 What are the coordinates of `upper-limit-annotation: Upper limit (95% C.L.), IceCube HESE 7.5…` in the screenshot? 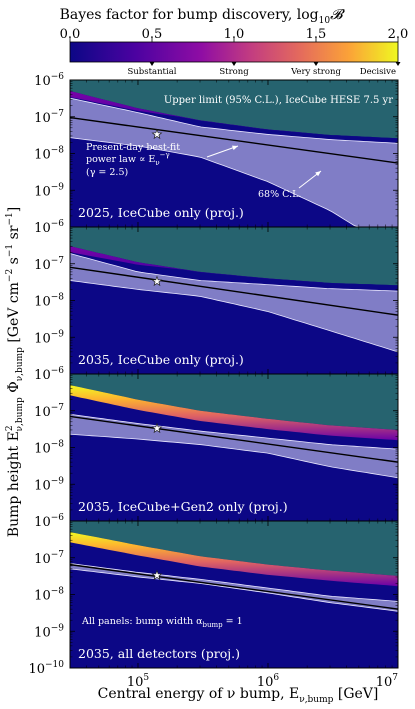 It's located at (278, 100).